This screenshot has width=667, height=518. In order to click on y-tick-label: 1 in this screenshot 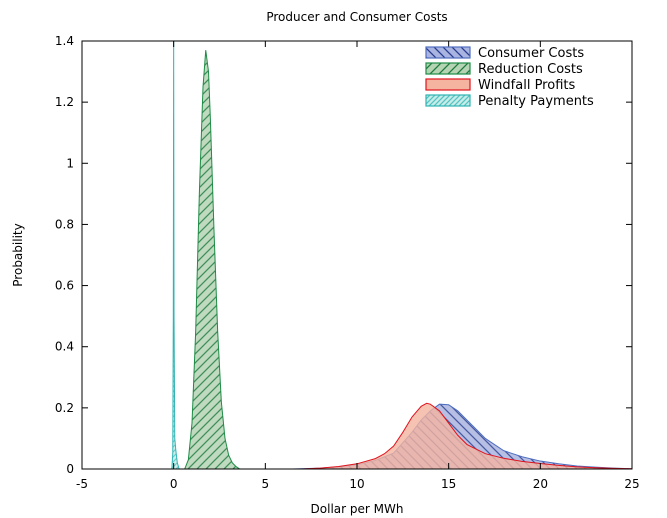, I will do `click(70, 163)`.